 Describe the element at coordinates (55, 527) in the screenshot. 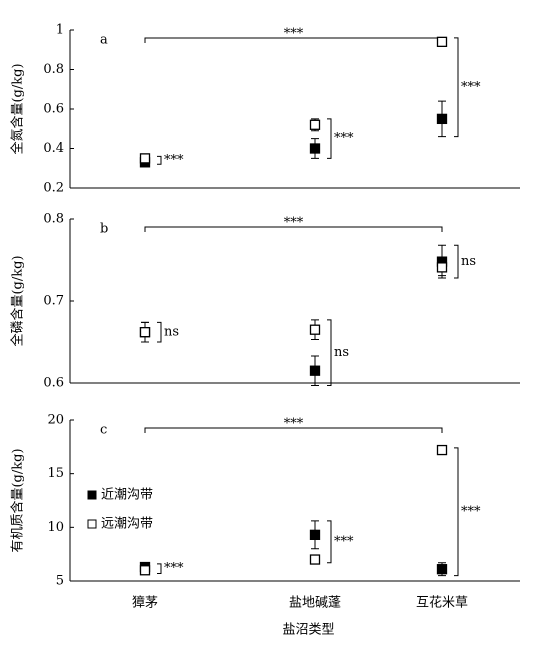

I see `y-tick-label: 10` at that location.